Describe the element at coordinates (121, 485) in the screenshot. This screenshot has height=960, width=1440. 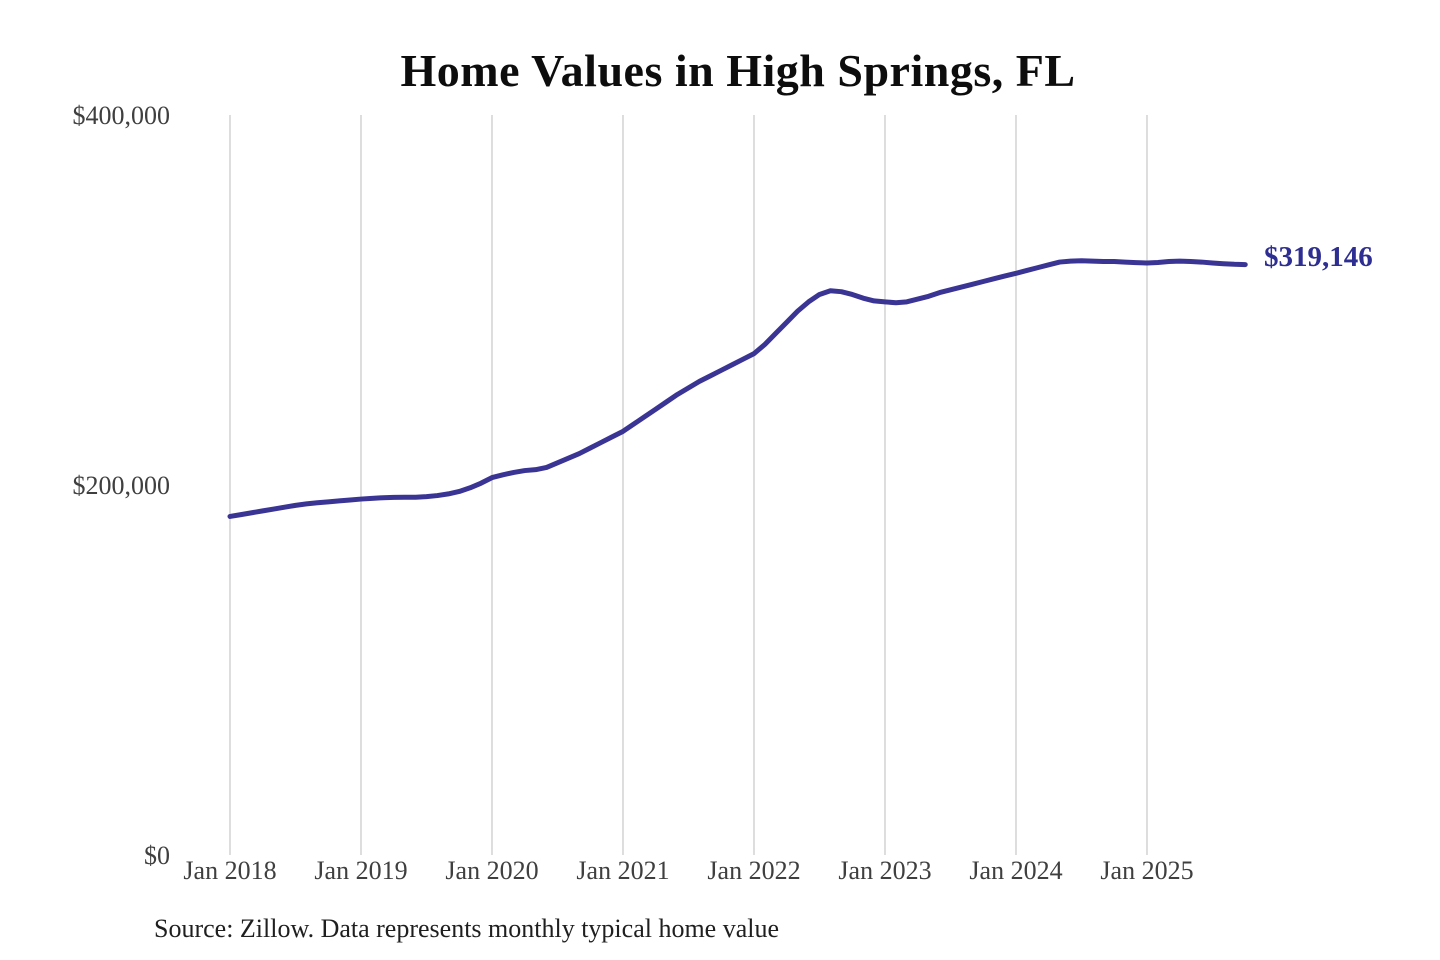
I see `y-axis-tick-200000: $200,000` at that location.